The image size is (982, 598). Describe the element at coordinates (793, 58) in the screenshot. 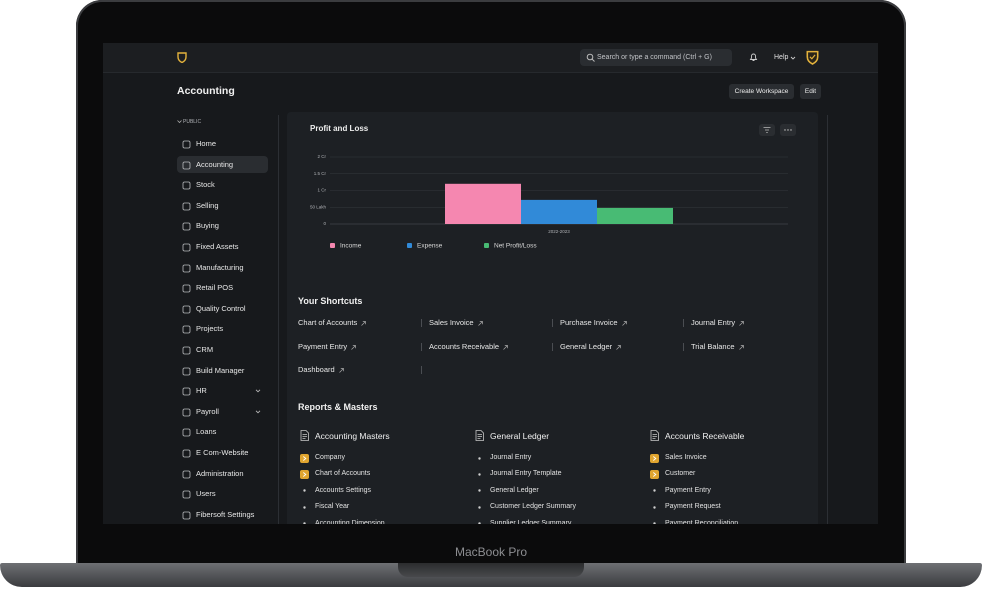

I see `help-chevron` at that location.